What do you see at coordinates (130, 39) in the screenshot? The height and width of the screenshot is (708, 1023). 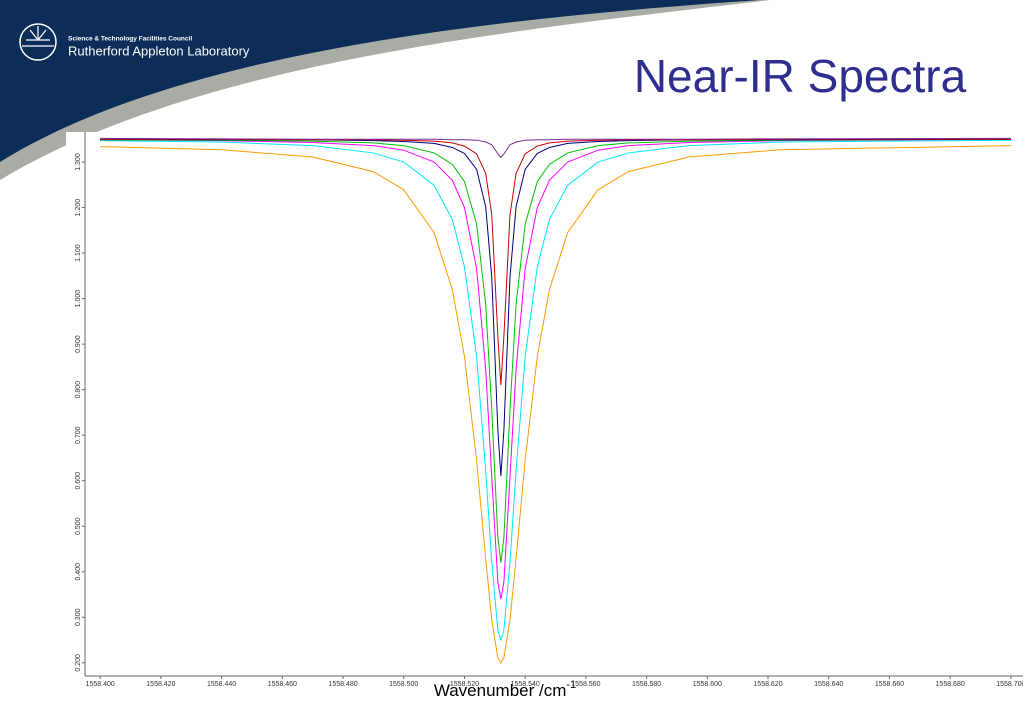 I see `org-name: Science & Technology Facilities Council` at bounding box center [130, 39].